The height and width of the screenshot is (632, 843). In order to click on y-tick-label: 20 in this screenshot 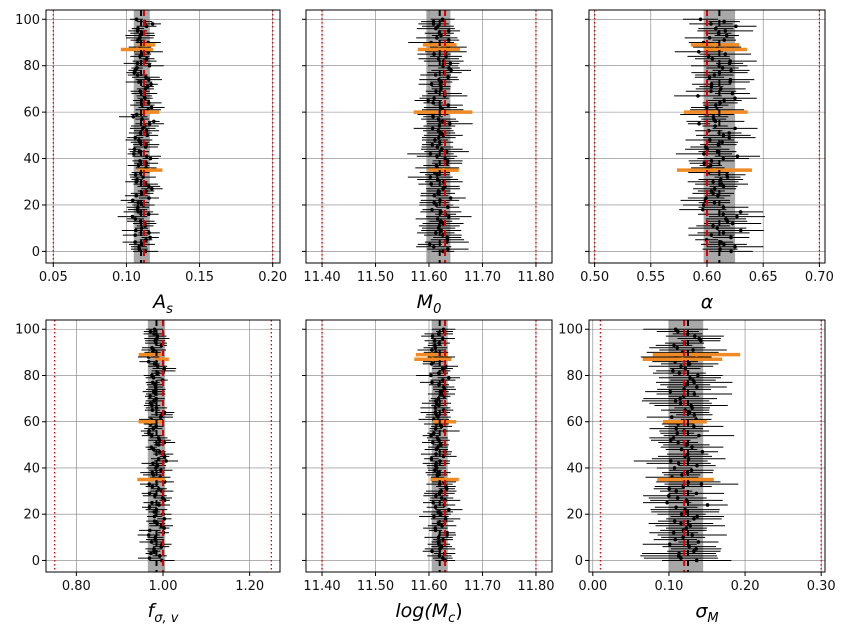, I will do `click(31, 515)`.